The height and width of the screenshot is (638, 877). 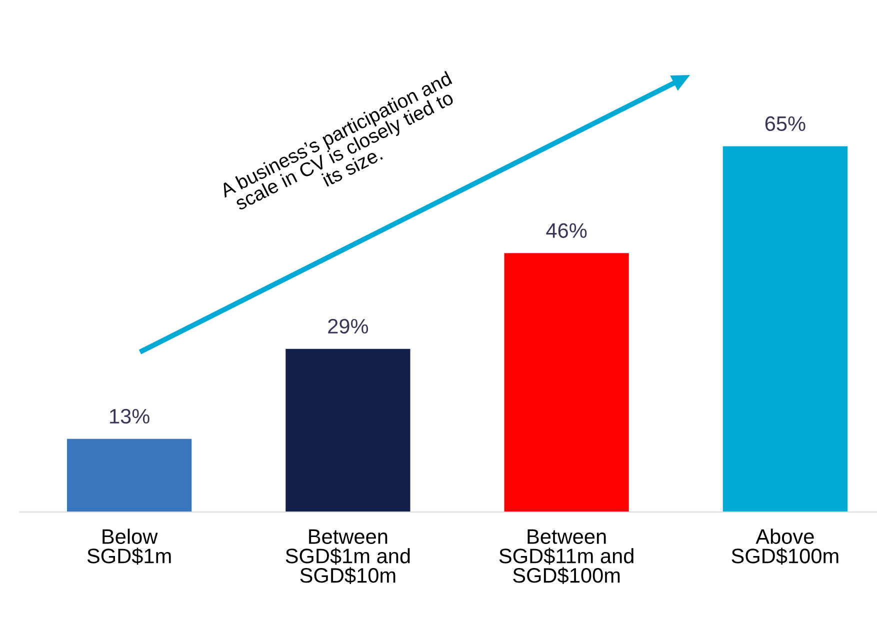 I want to click on x-tick-label: Above SGD$100m, so click(x=785, y=546).